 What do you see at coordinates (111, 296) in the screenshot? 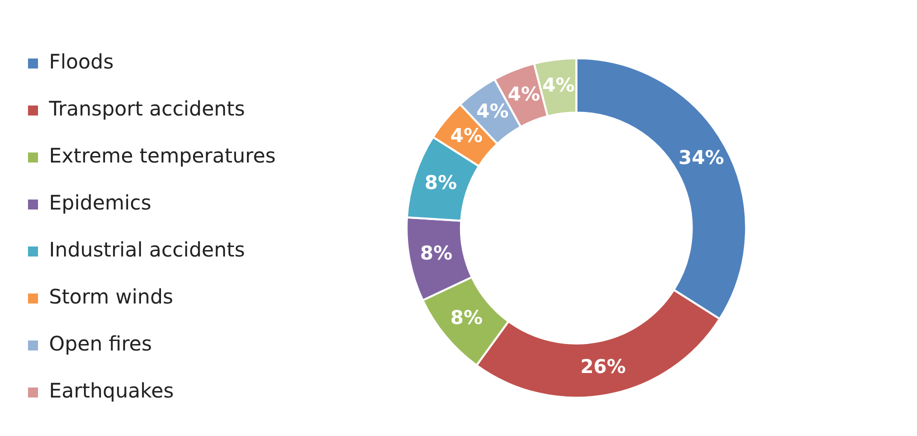
I see `legend-label: Storm winds` at bounding box center [111, 296].